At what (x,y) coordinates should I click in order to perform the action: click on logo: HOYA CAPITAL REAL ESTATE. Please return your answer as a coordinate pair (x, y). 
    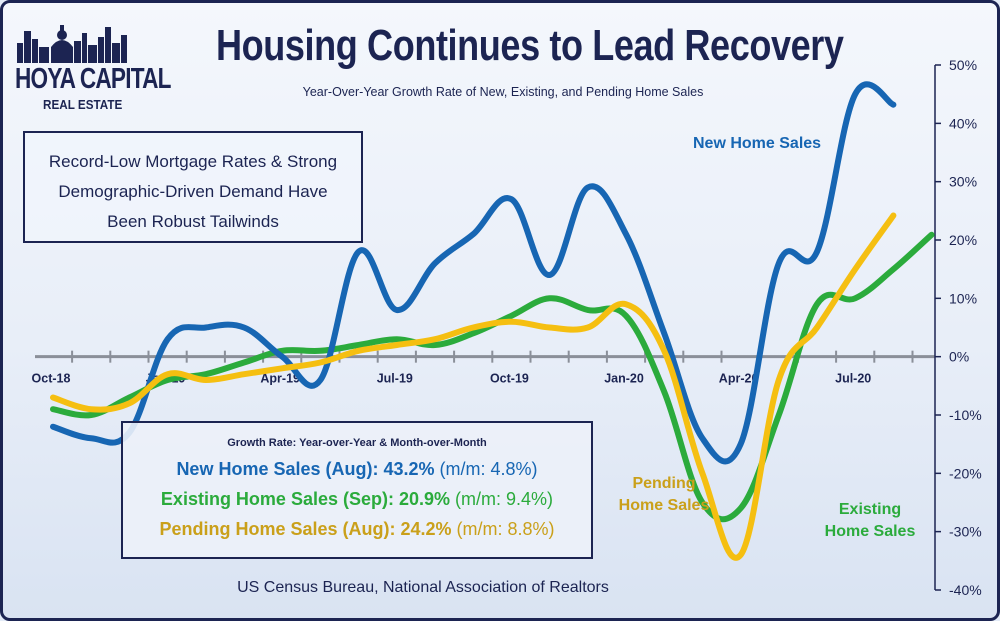
    Looking at the image, I should click on (92, 64).